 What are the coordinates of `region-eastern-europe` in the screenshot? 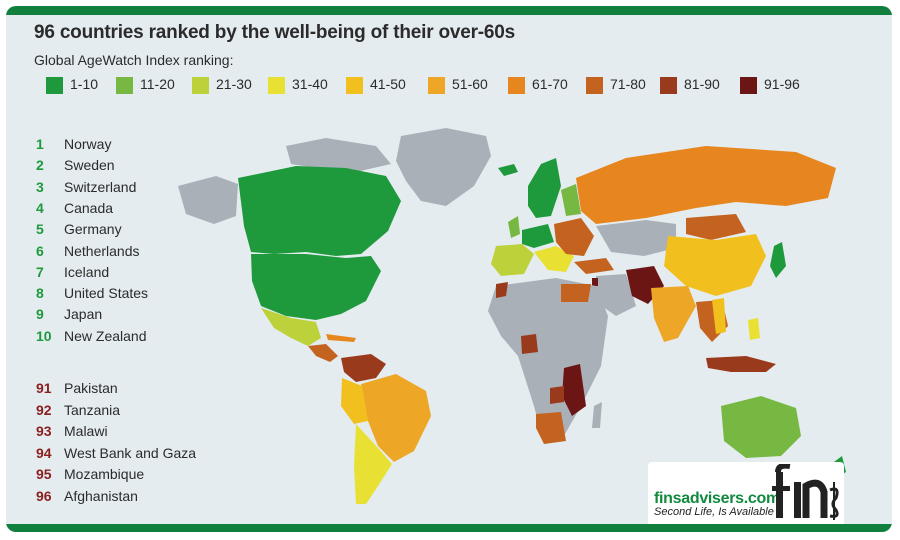 It's located at (574, 237).